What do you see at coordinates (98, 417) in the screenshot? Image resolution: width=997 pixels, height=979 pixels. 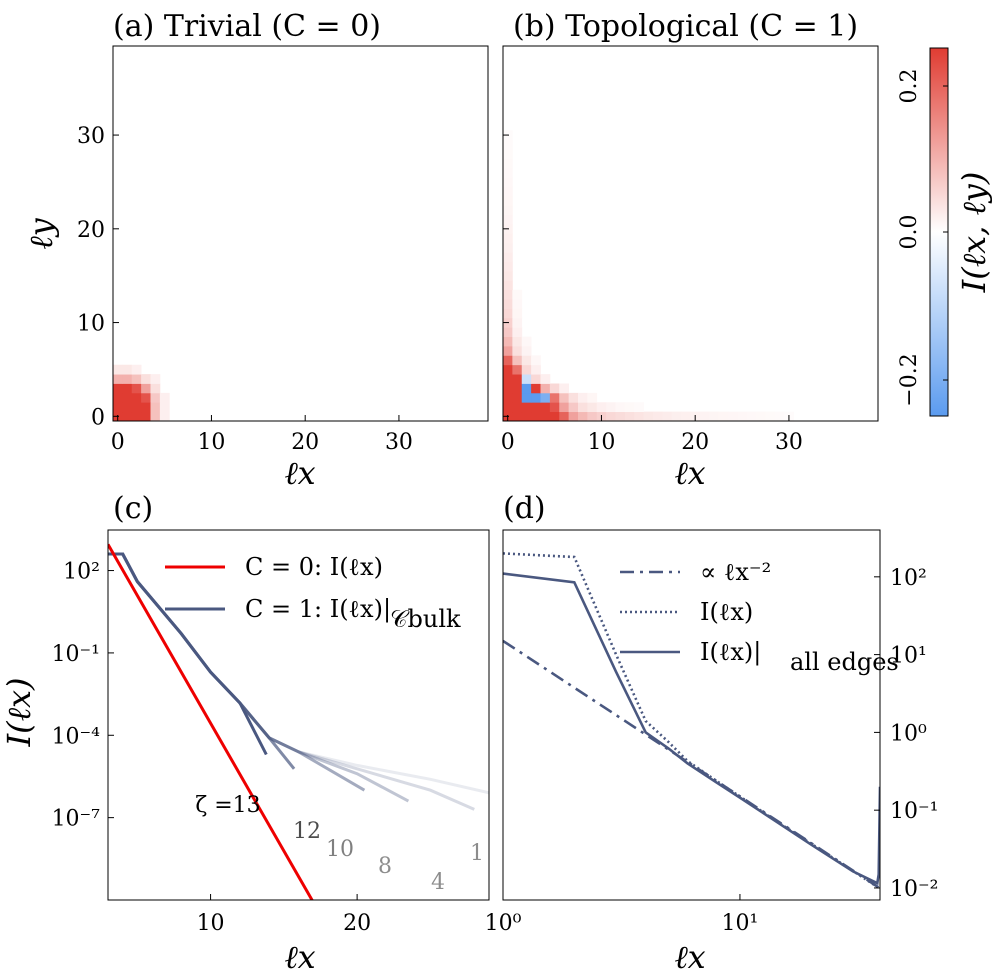 I see `y-tick-label: 0` at bounding box center [98, 417].